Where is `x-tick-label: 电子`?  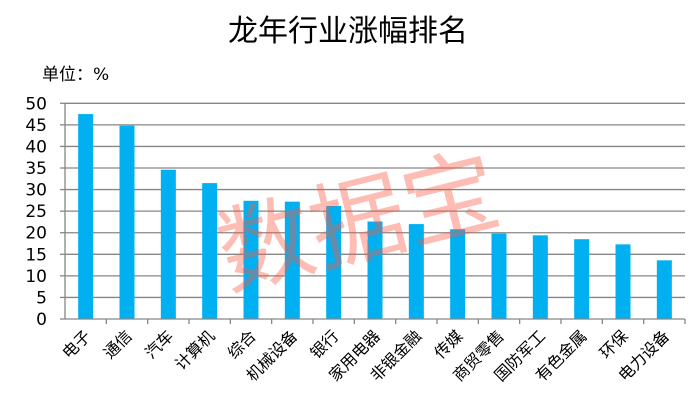
x-tick-label: 电子 is located at coordinates (76, 344).